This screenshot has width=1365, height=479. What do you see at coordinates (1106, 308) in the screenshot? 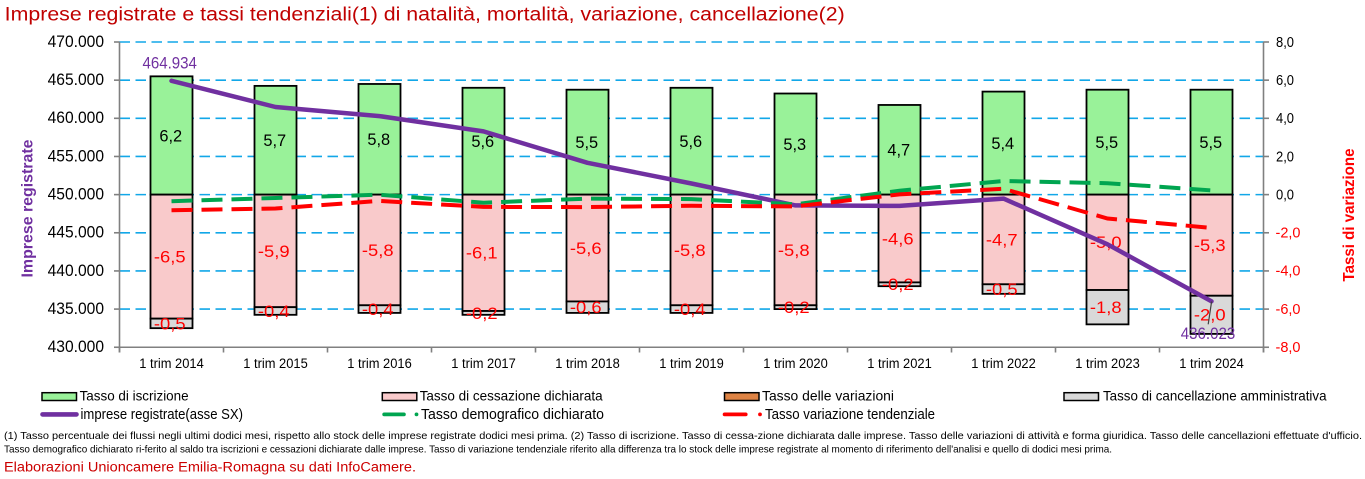
I see `svg-text: -1,8` at bounding box center [1106, 308].